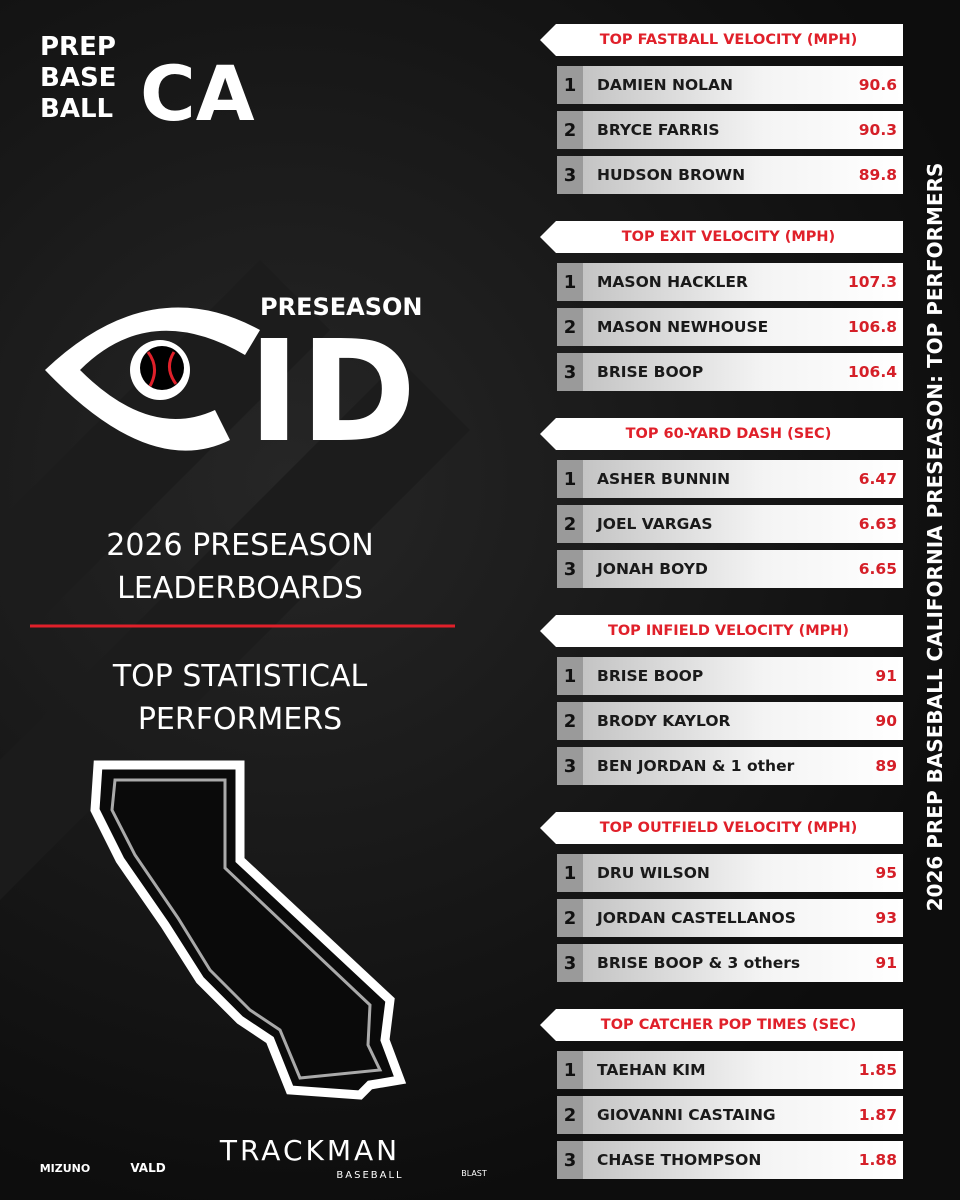 This screenshot has width=960, height=1200. What do you see at coordinates (730, 676) in the screenshot?
I see `leaderboard-row: 1 BRISE BOOP 91` at bounding box center [730, 676].